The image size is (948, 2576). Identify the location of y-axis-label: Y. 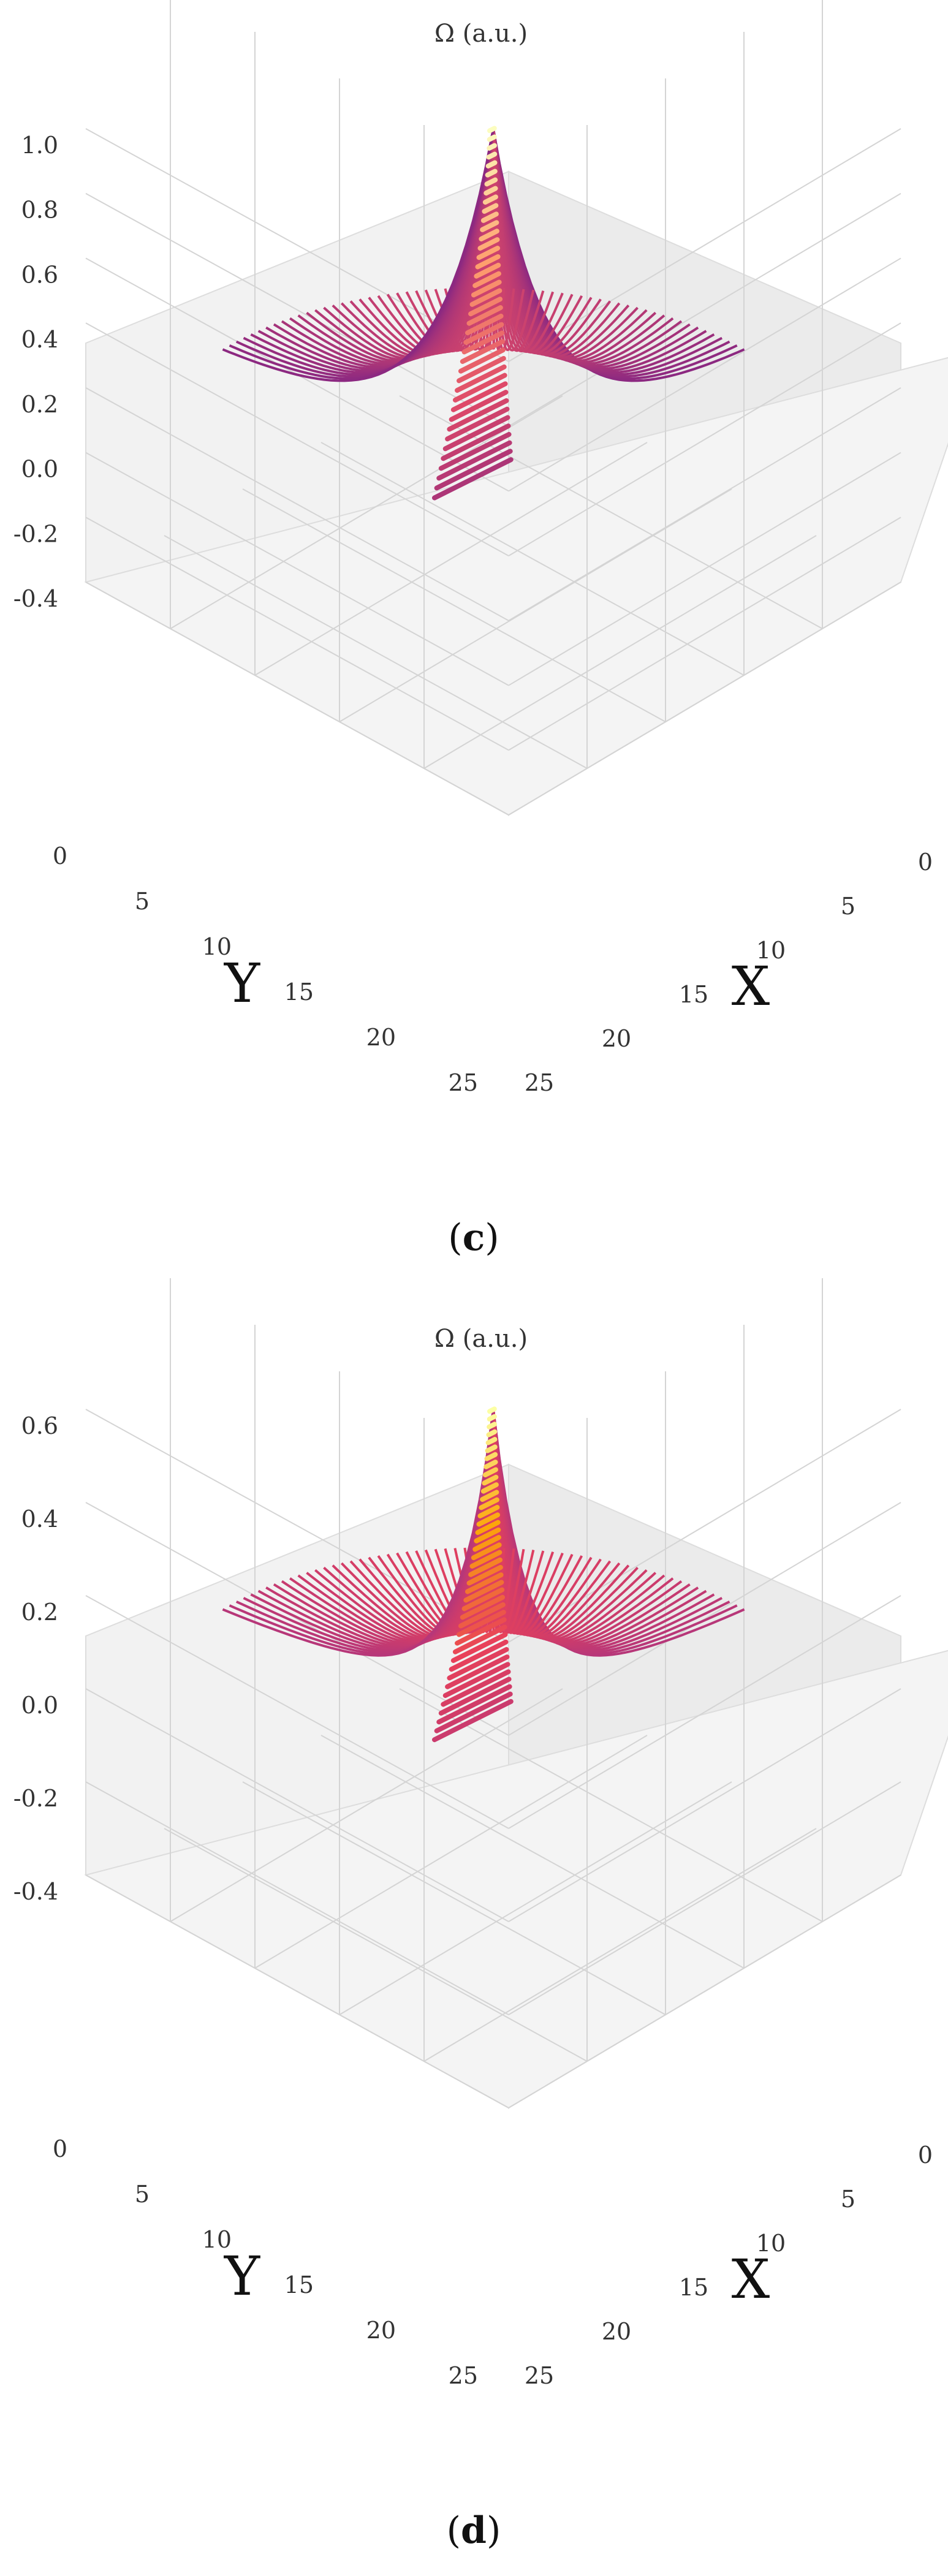
(242, 2276).